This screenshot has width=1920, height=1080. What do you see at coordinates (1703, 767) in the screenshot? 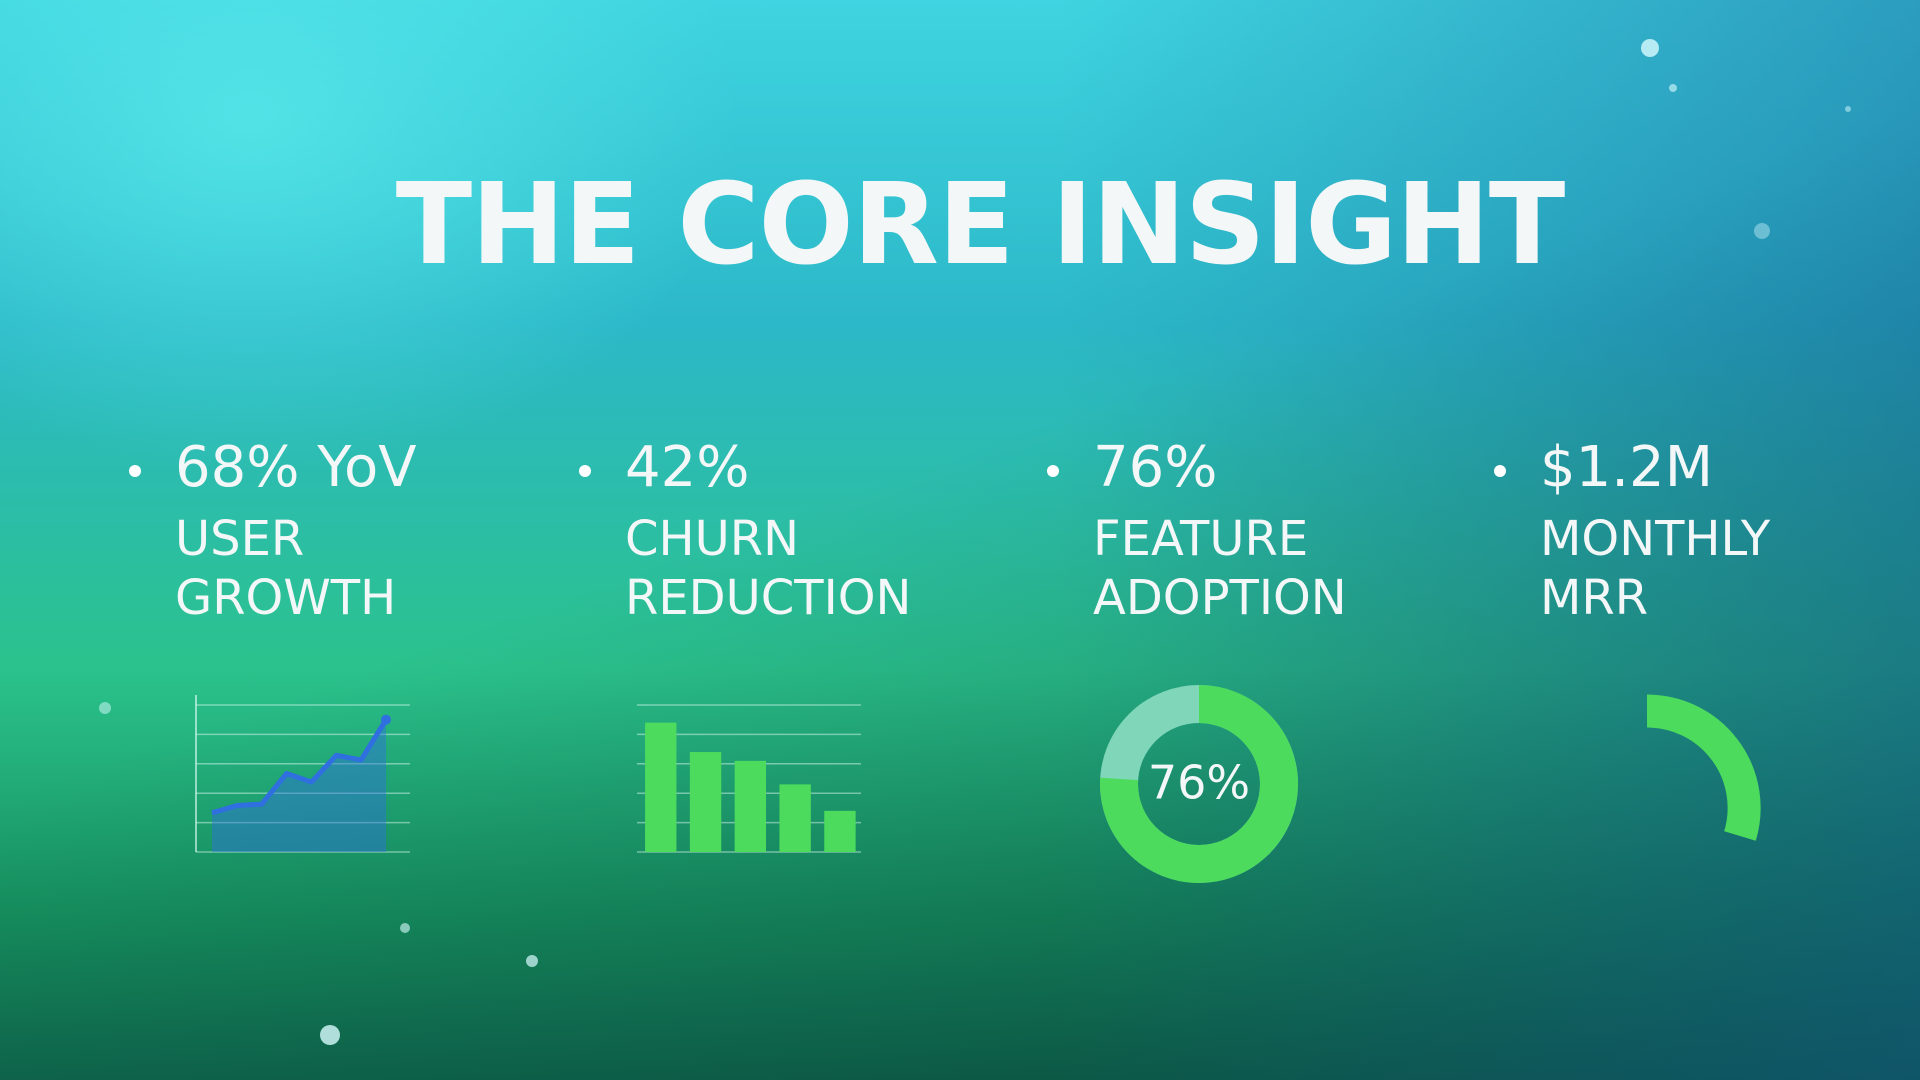
I see `gauge-arc` at bounding box center [1703, 767].